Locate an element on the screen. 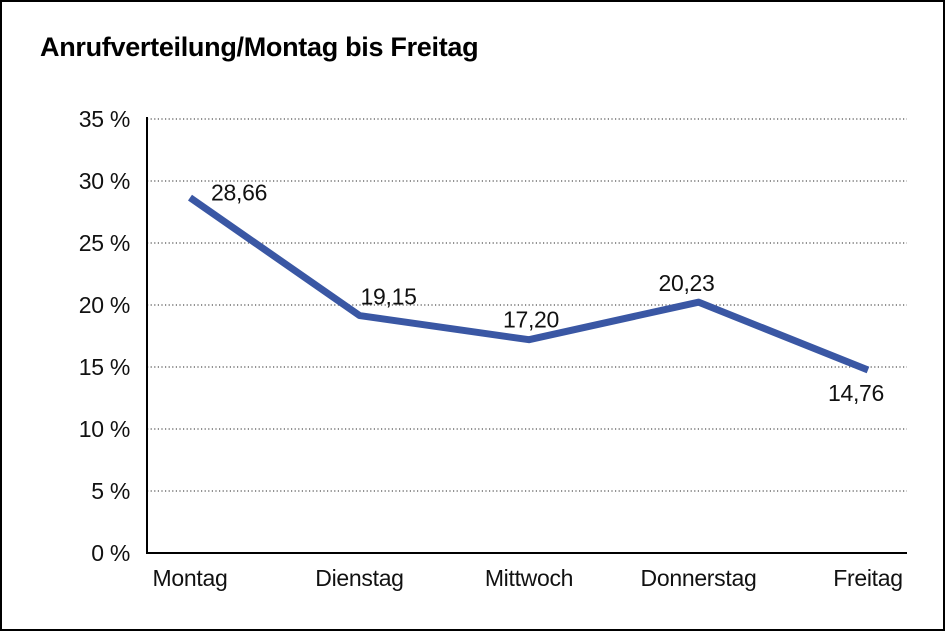 The width and height of the screenshot is (945, 631). x-category-label: Mittwoch is located at coordinates (529, 578).